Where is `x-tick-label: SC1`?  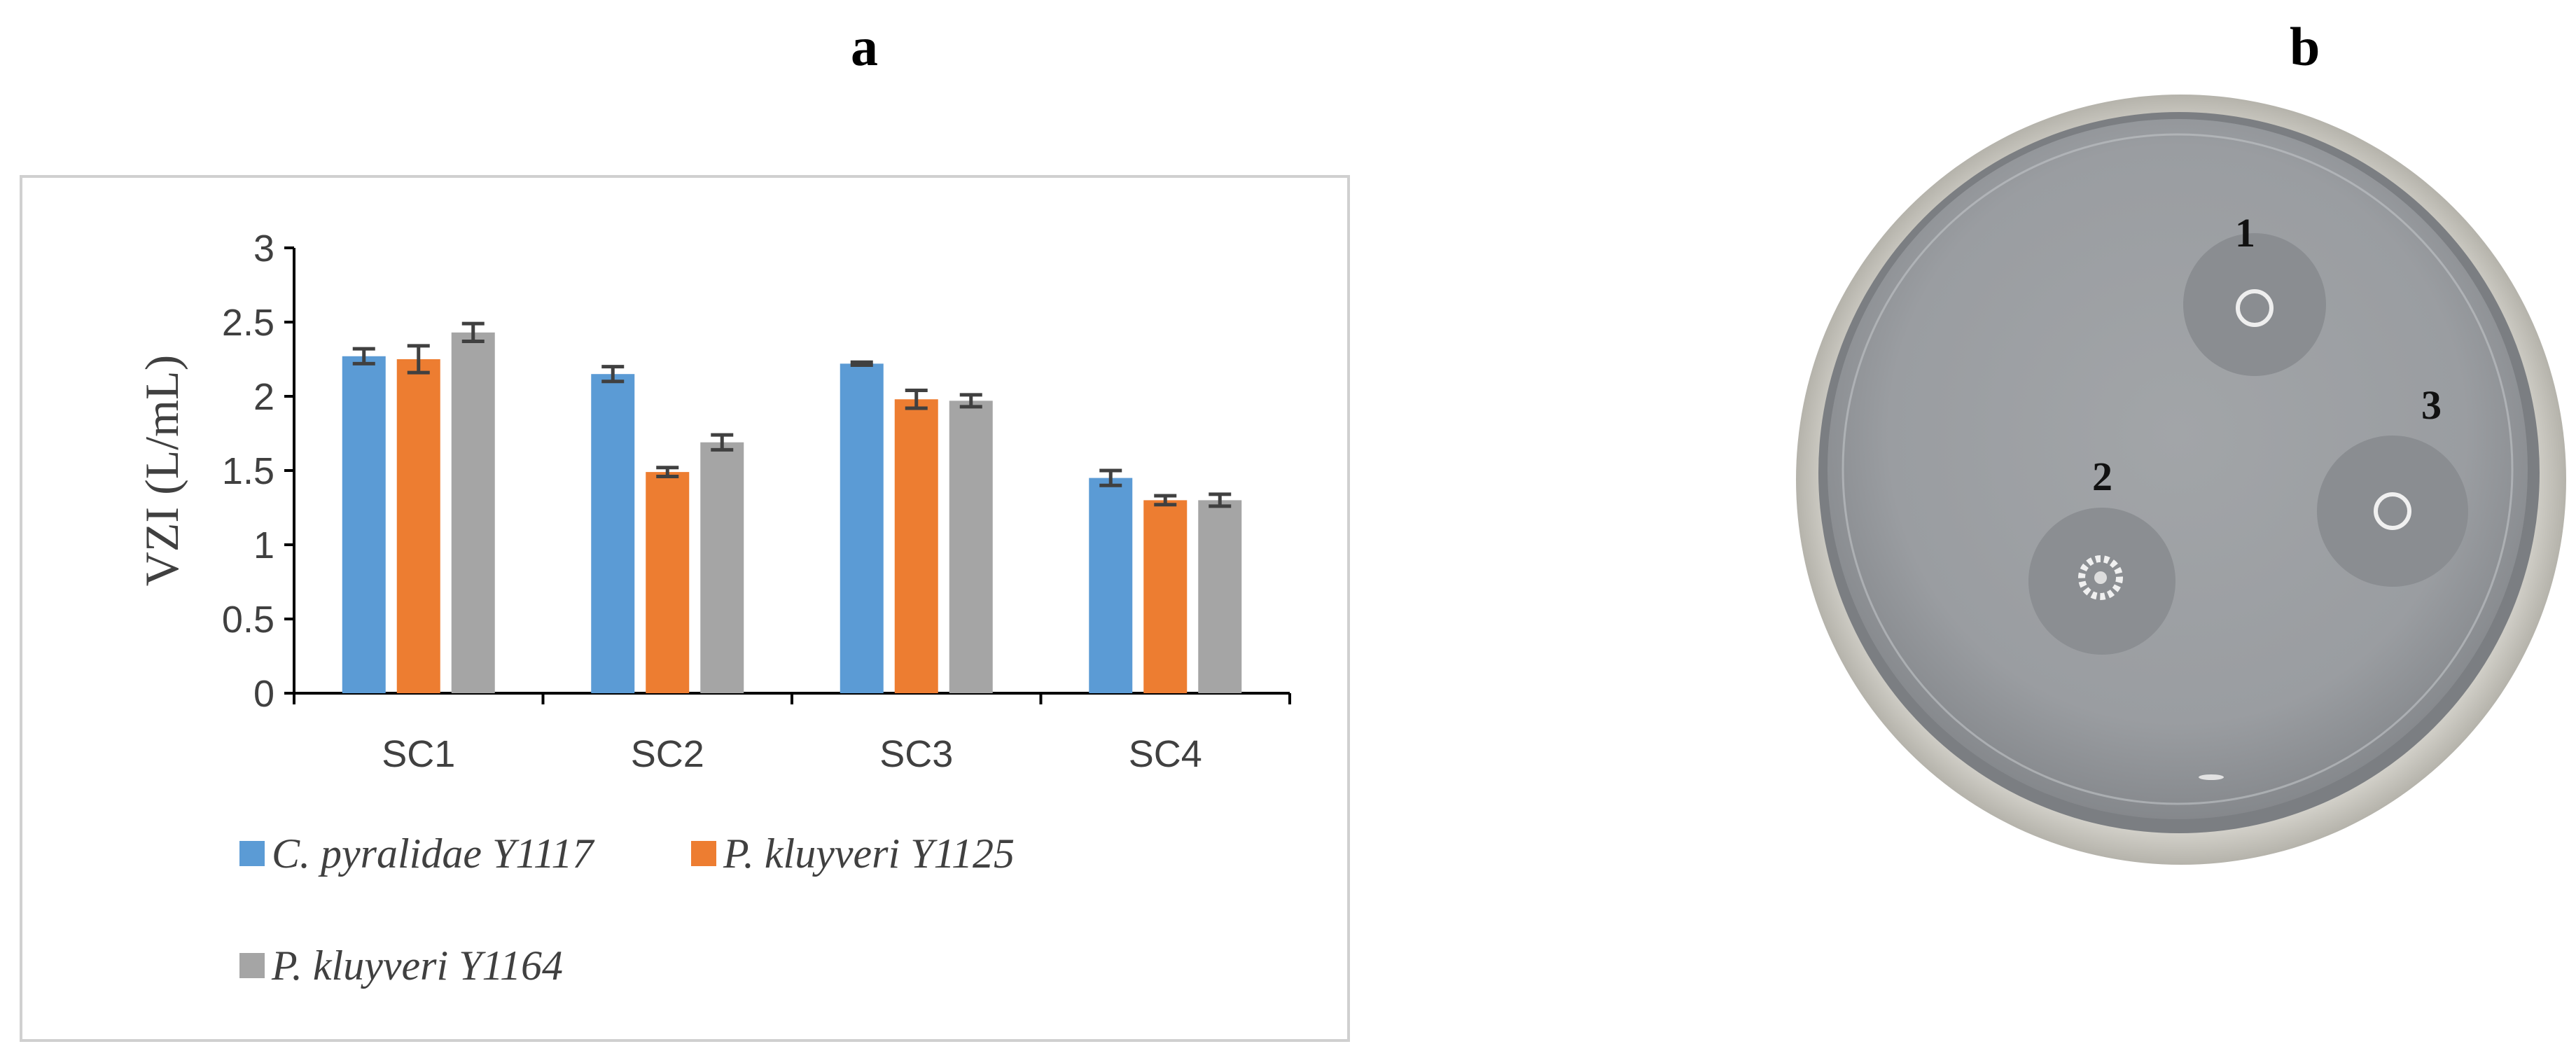
x-tick-label: SC1 is located at coordinates (418, 754).